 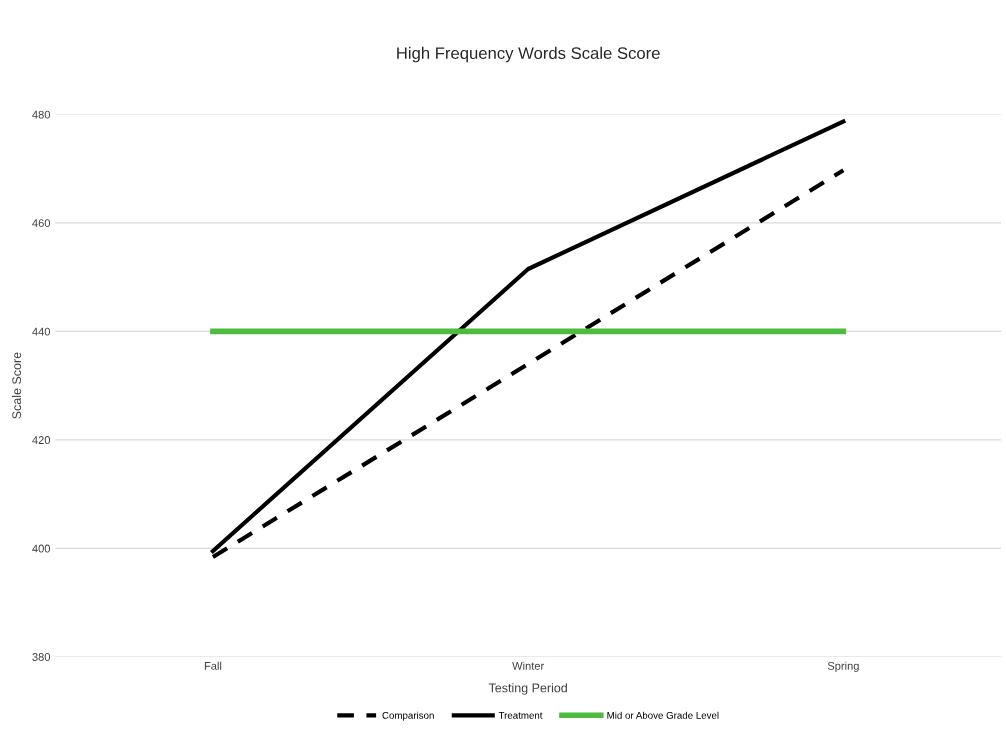 What do you see at coordinates (408, 716) in the screenshot?
I see `legend-label: Comparison` at bounding box center [408, 716].